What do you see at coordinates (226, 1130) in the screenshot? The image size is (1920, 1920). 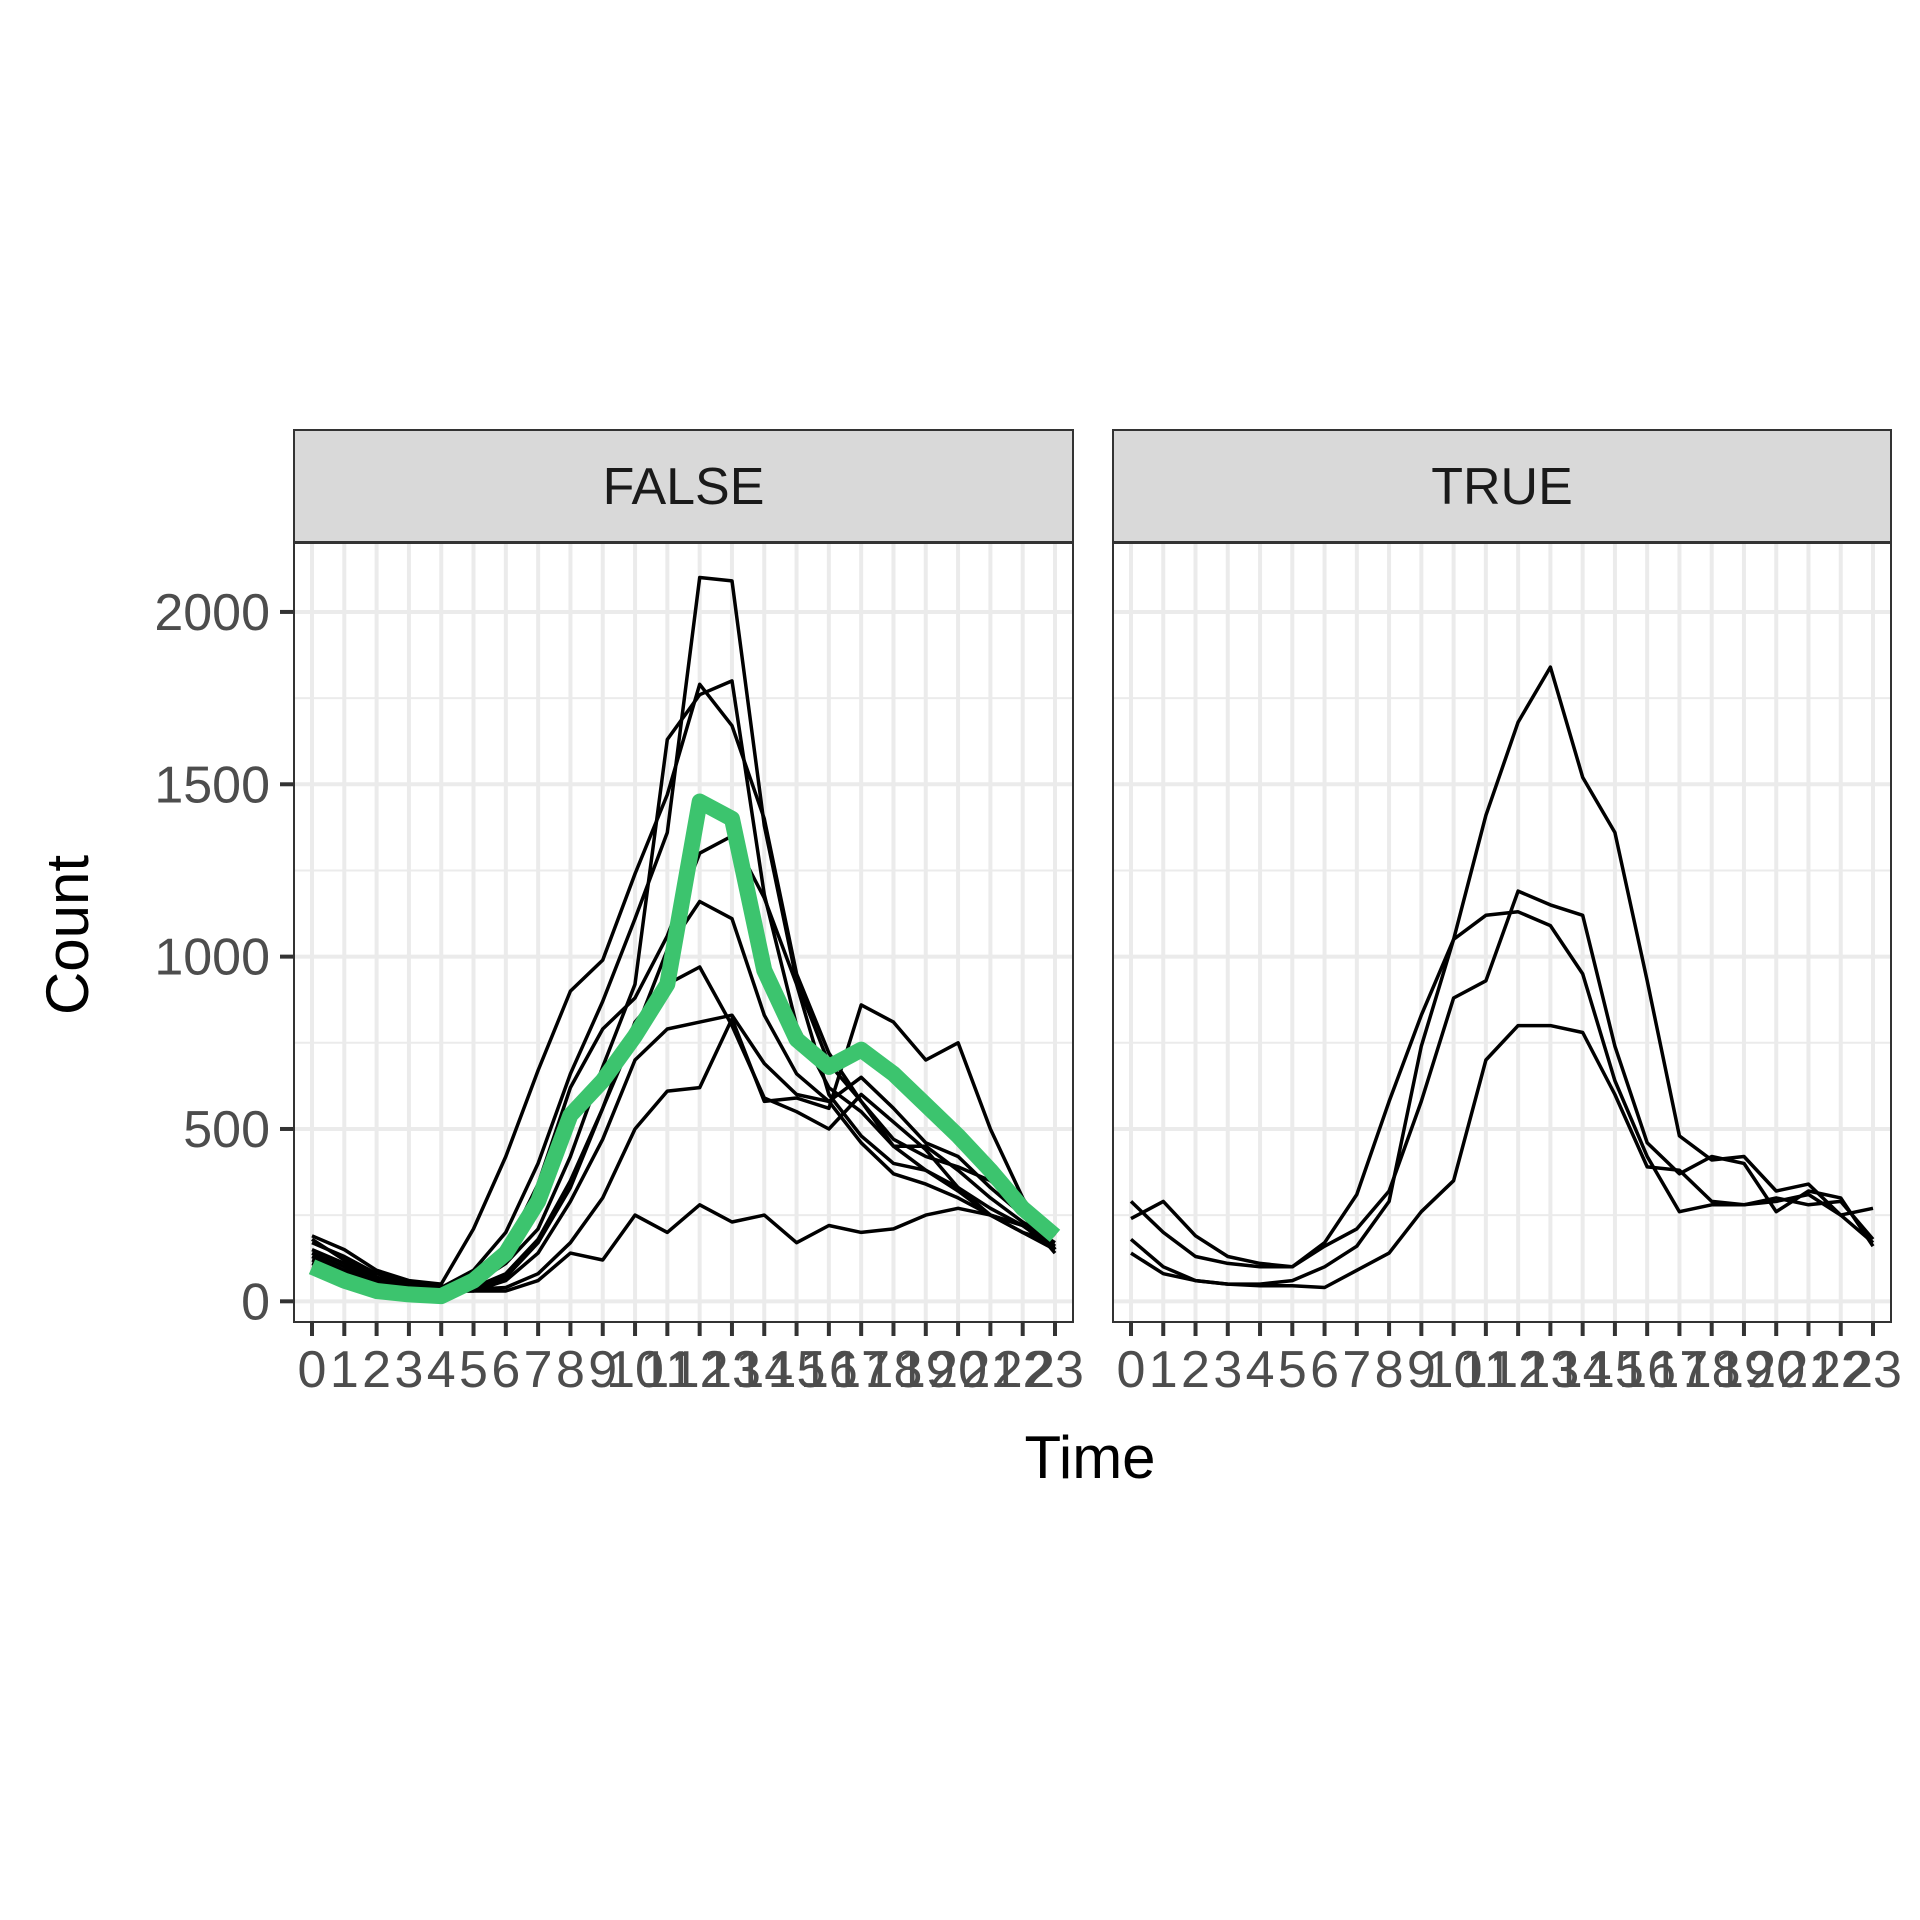 I see `y-tick-label: 500` at bounding box center [226, 1130].